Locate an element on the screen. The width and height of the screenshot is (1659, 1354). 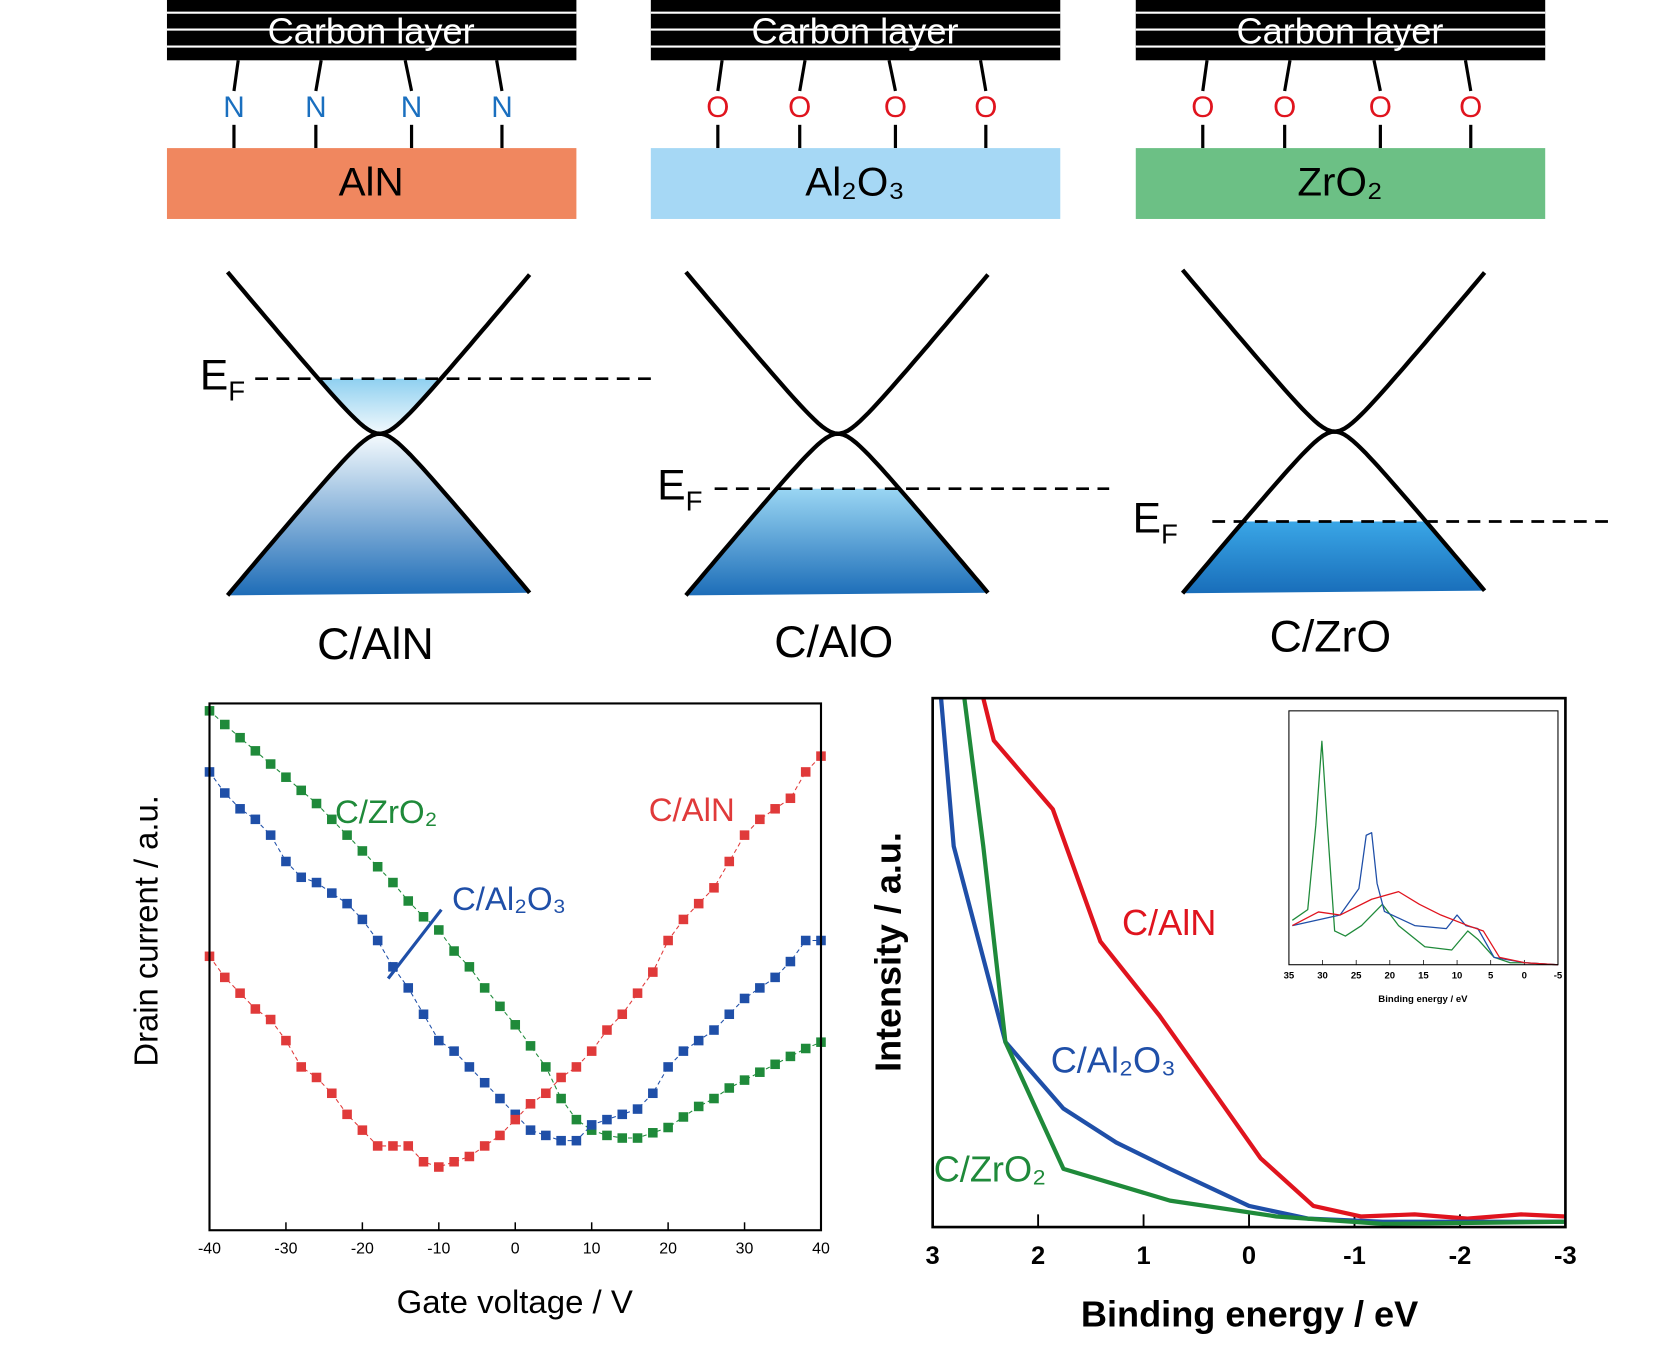
series-annotation: C/Al₂O₃ is located at coordinates (509, 898).